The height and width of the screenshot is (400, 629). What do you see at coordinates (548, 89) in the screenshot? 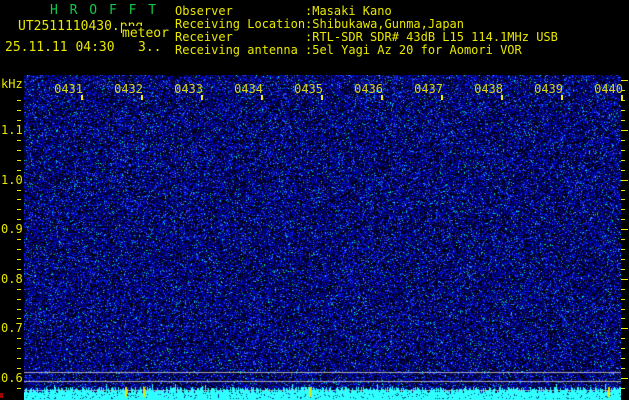
I see `time-tick-label: 0439` at bounding box center [548, 89].